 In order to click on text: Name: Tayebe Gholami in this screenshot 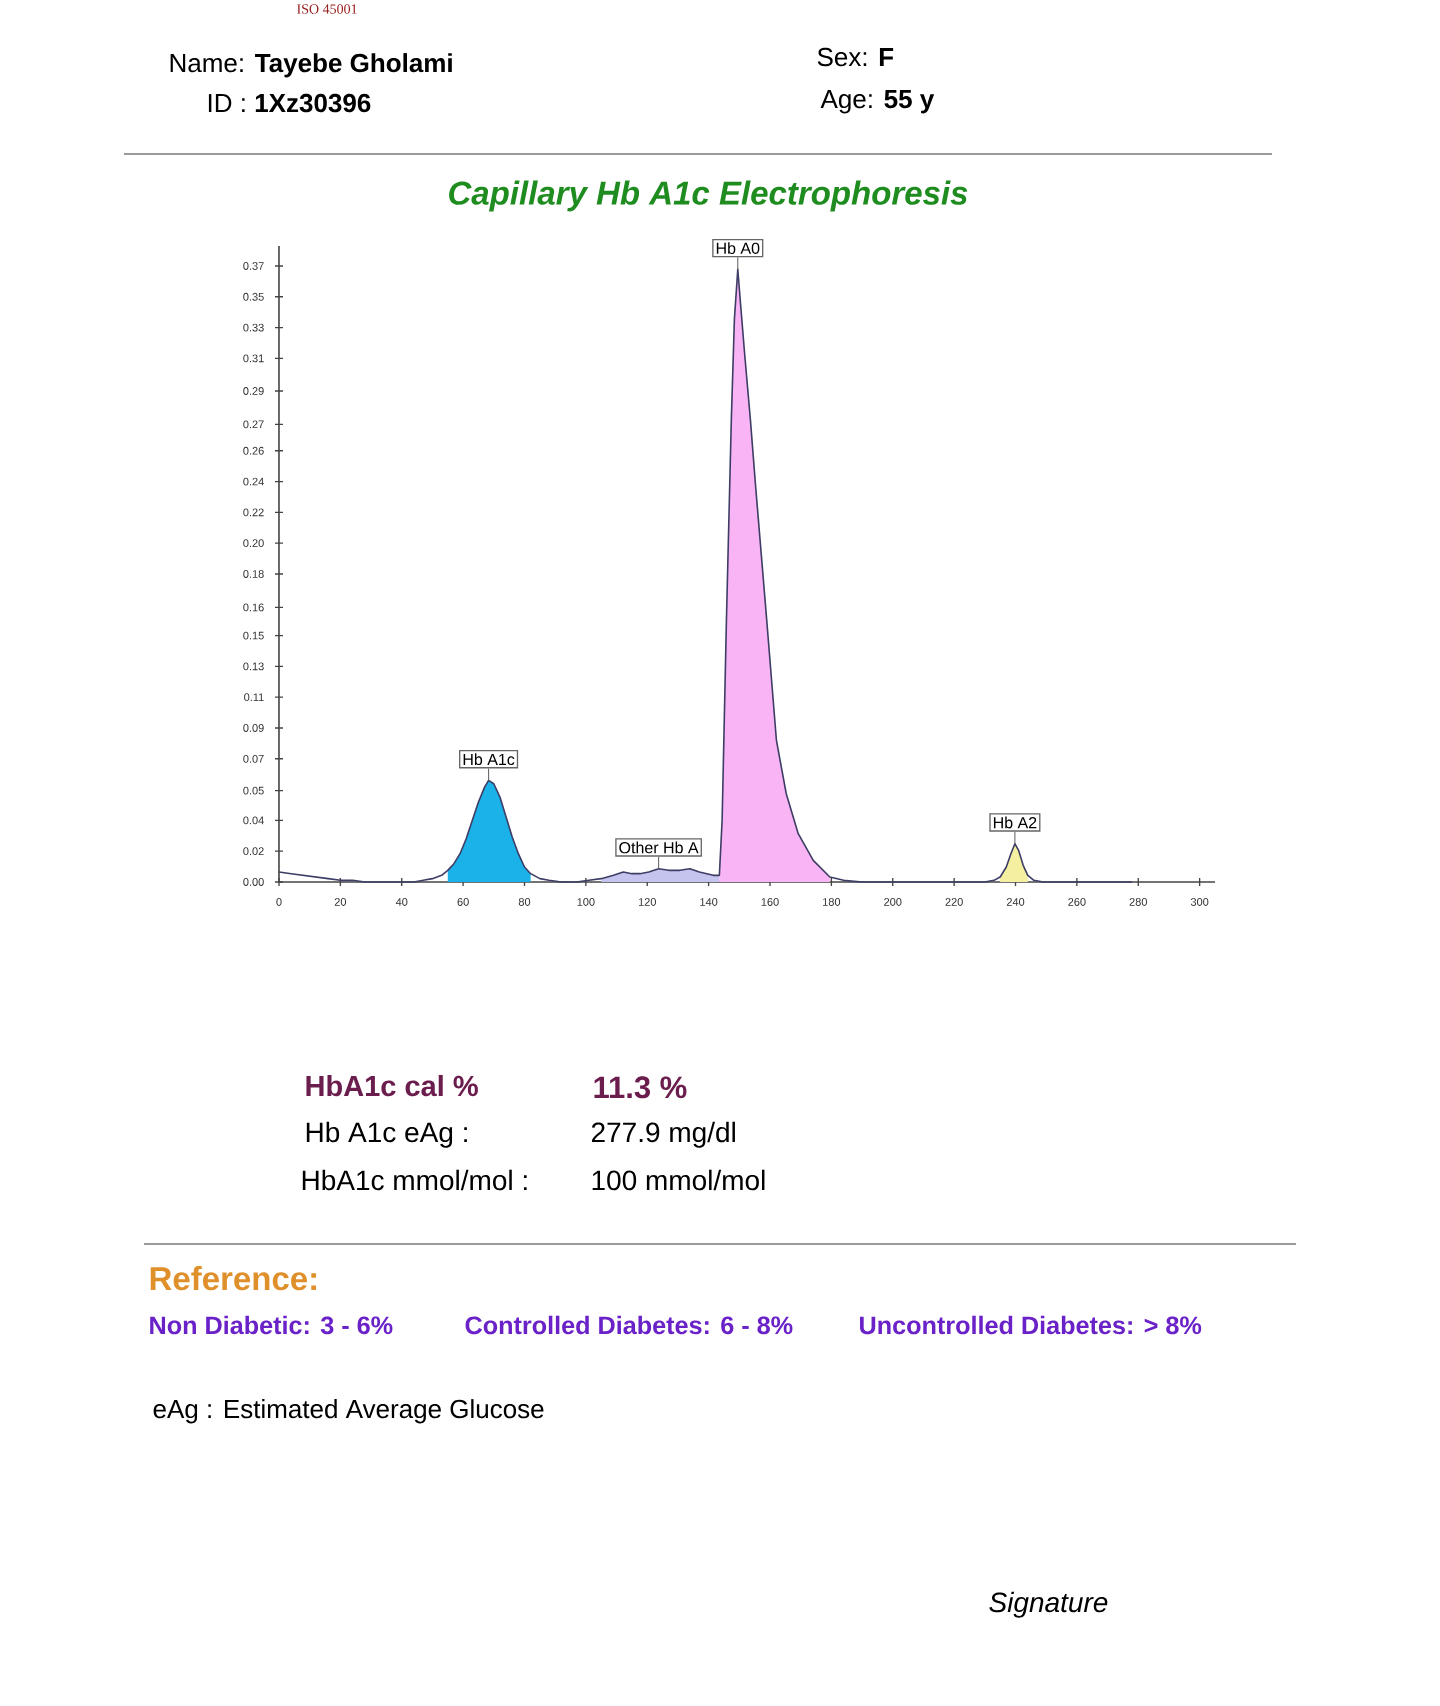, I will do `click(311, 65)`.